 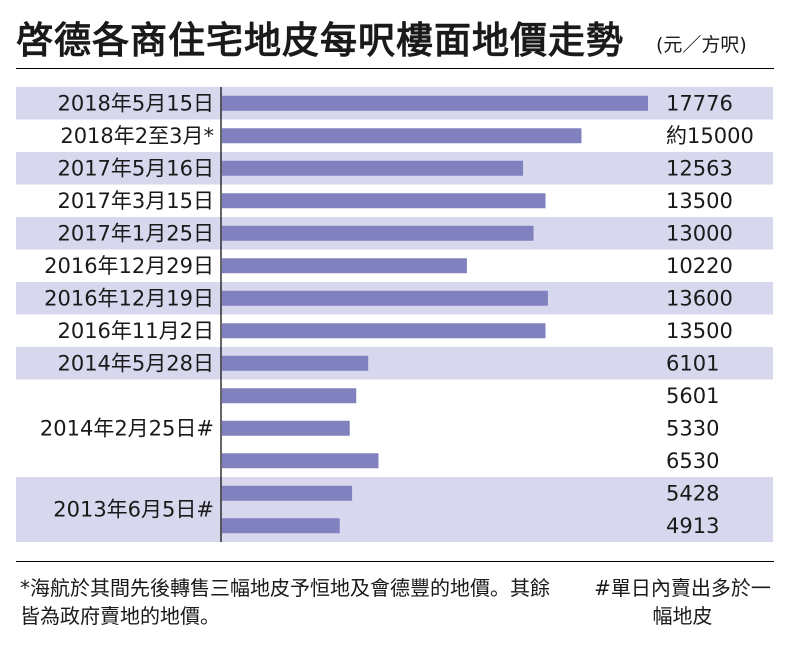 What do you see at coordinates (699, 103) in the screenshot?
I see `value-label: 17776` at bounding box center [699, 103].